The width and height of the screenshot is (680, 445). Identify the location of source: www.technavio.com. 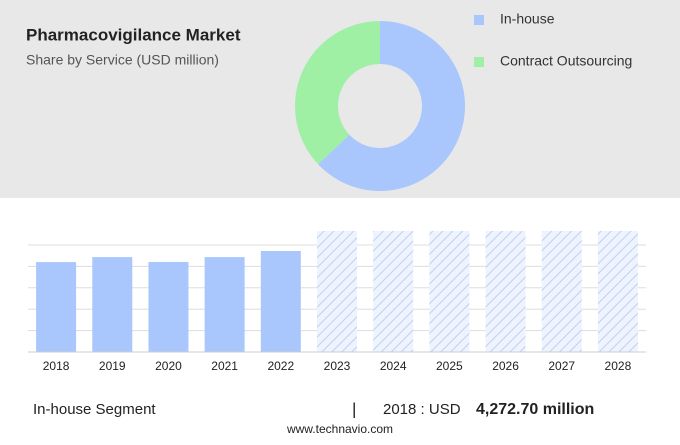
(339, 429).